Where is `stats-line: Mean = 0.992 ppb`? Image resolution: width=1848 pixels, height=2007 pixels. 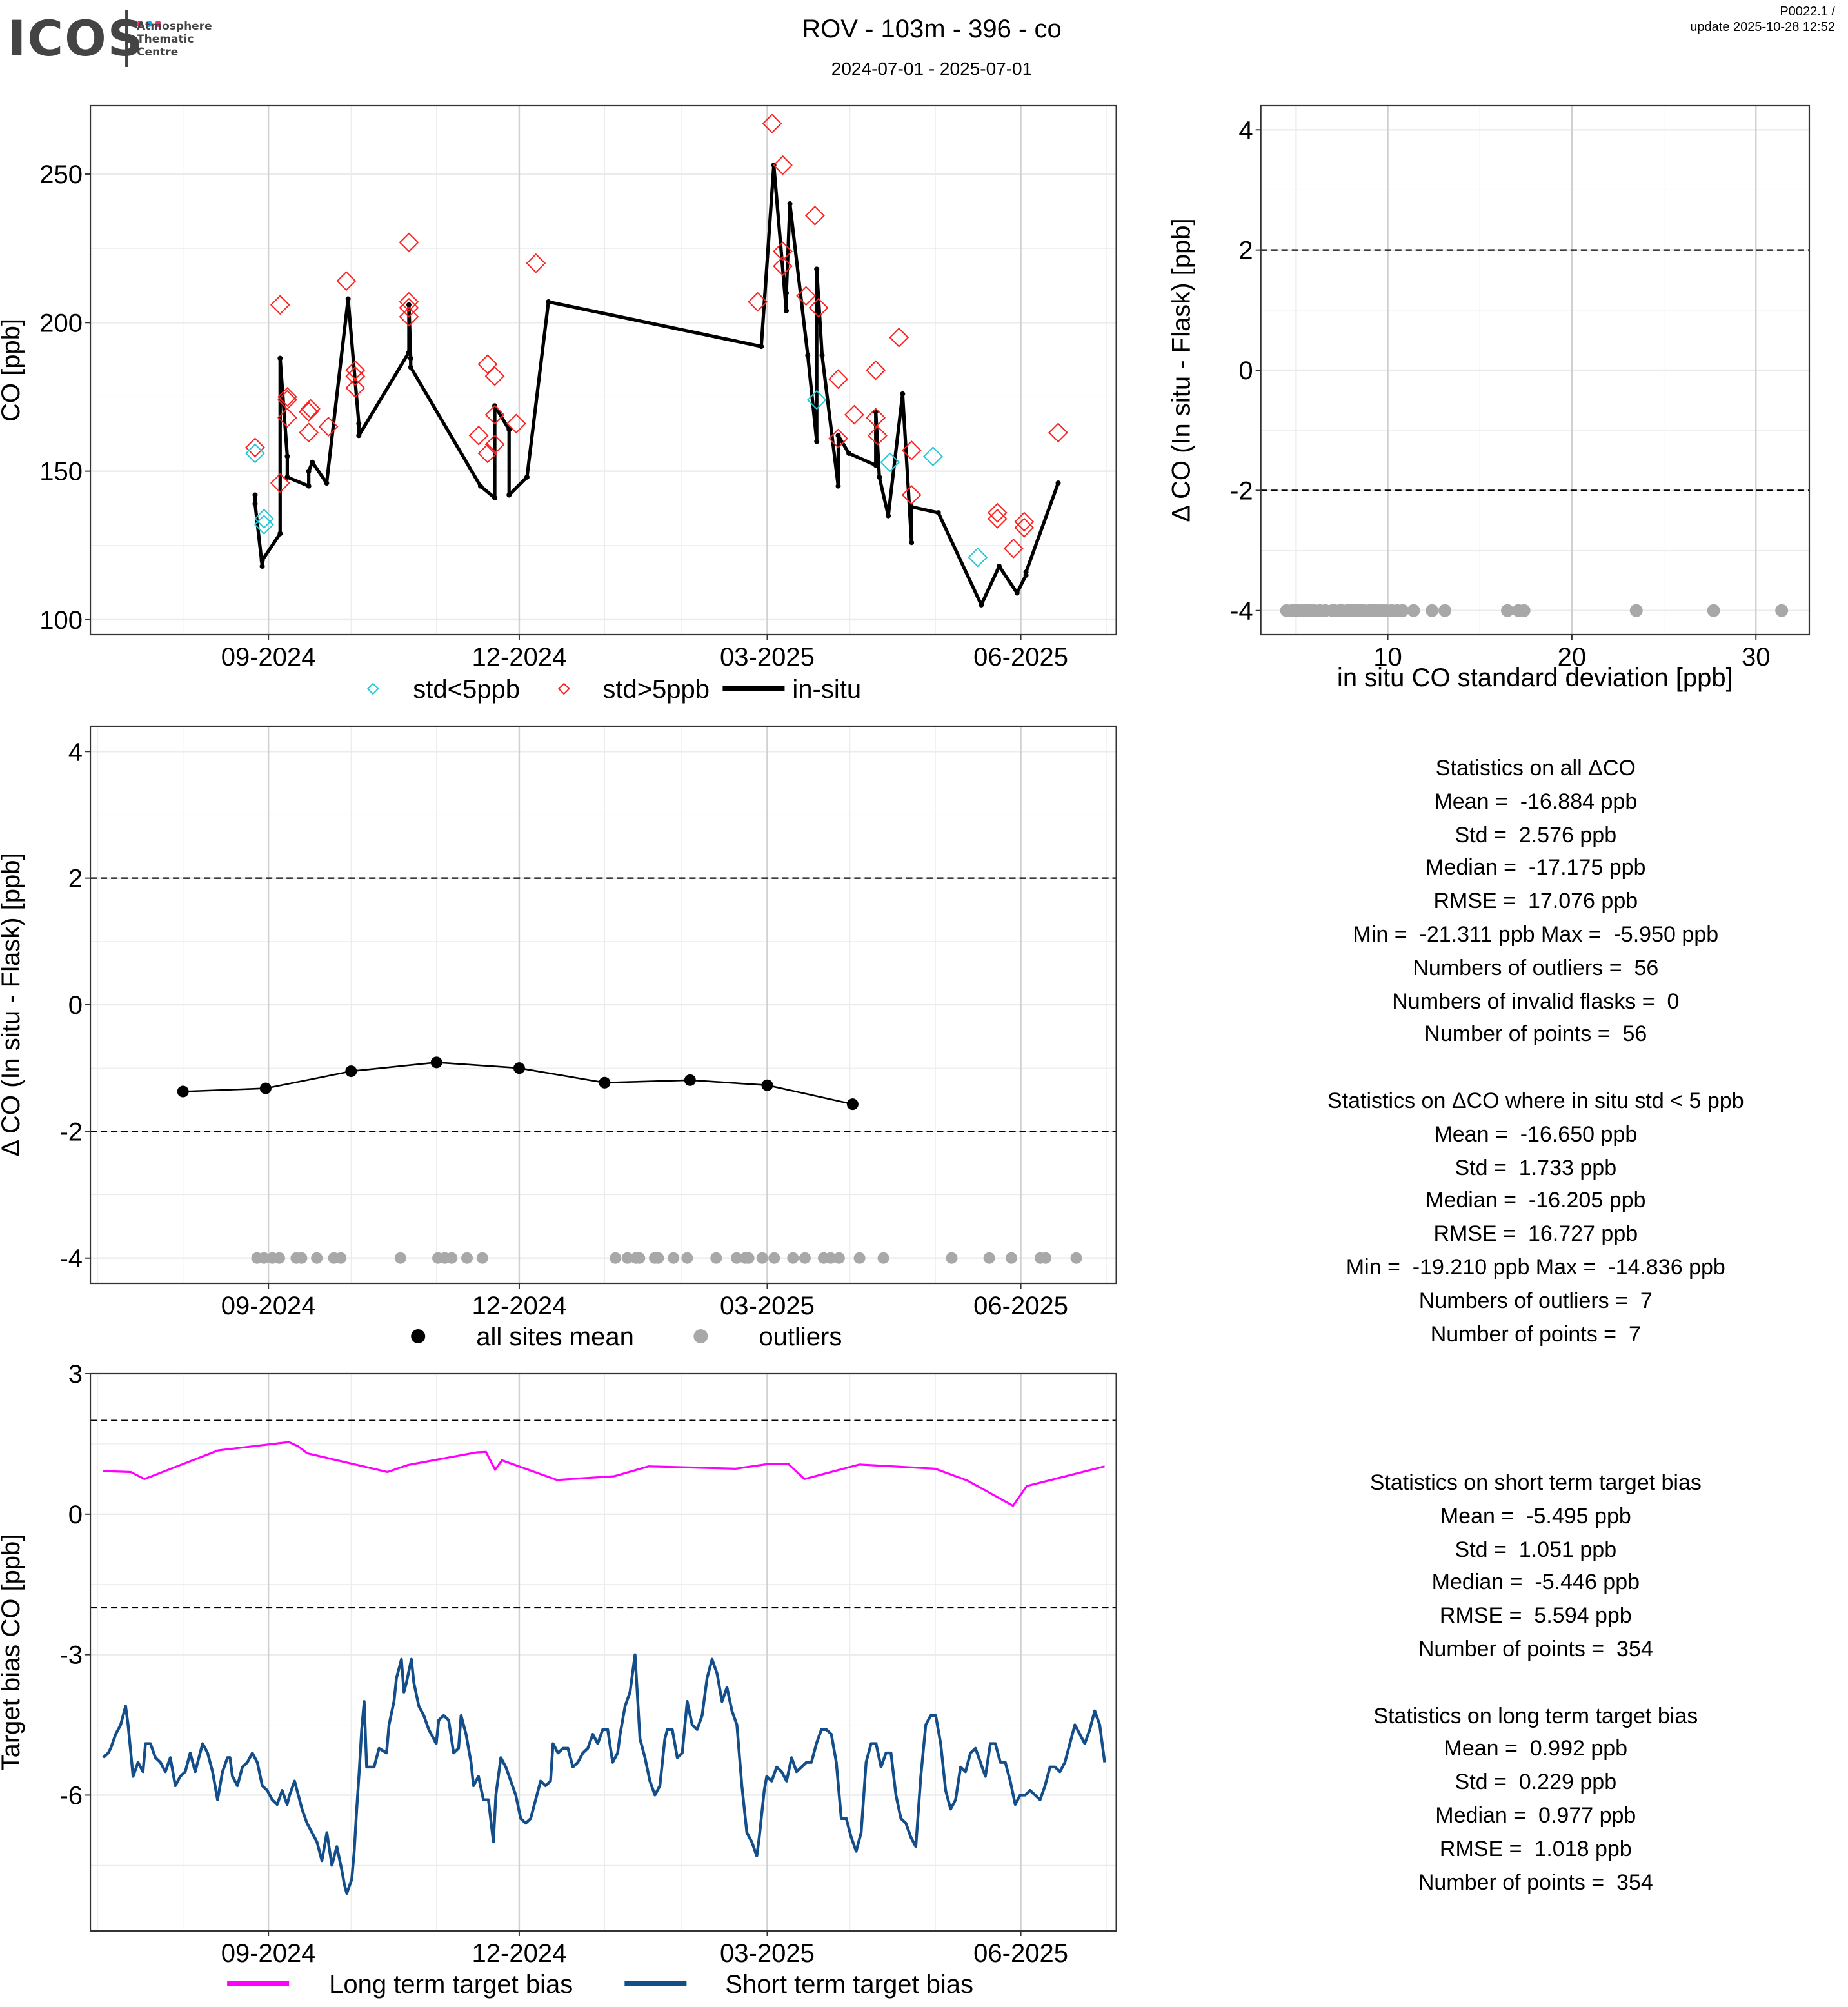 stats-line: Mean = 0.992 ppb is located at coordinates (1536, 1748).